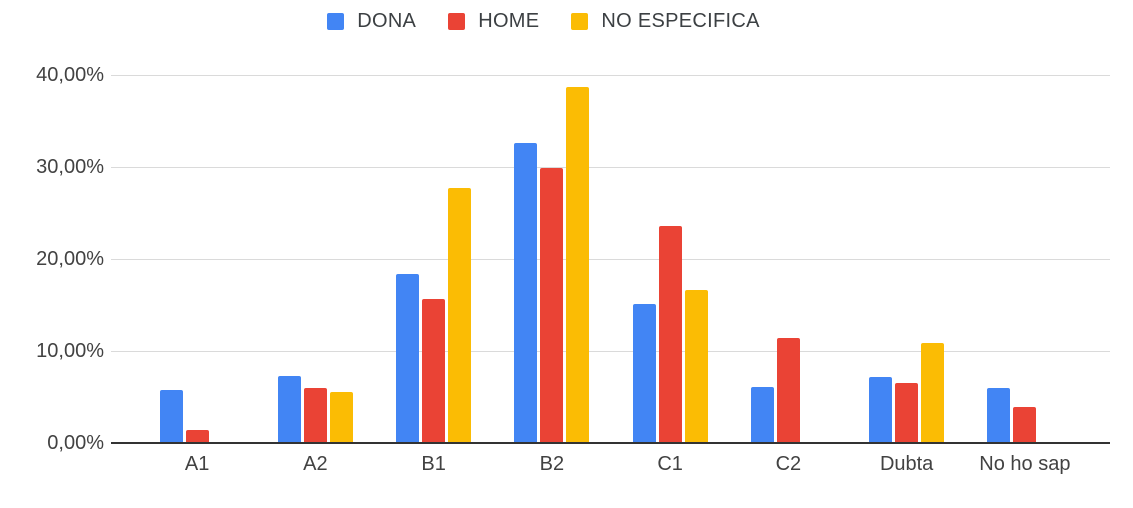 This screenshot has height=508, width=1133. What do you see at coordinates (315, 415) in the screenshot?
I see `bar-home-a2` at bounding box center [315, 415].